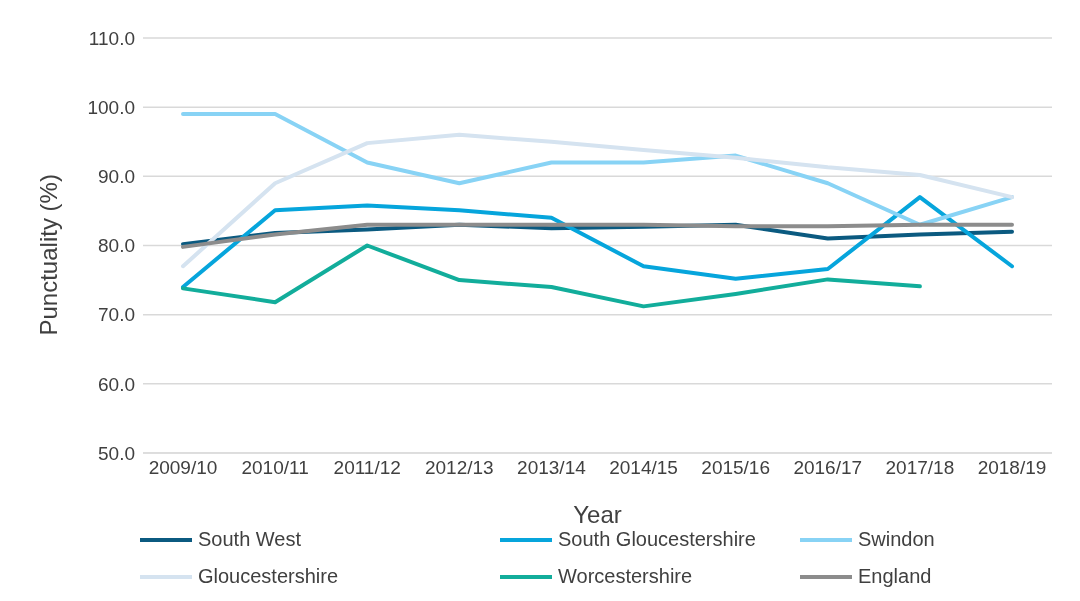 The width and height of the screenshot is (1080, 601). What do you see at coordinates (896, 539) in the screenshot?
I see `legend-label: Swindon` at bounding box center [896, 539].